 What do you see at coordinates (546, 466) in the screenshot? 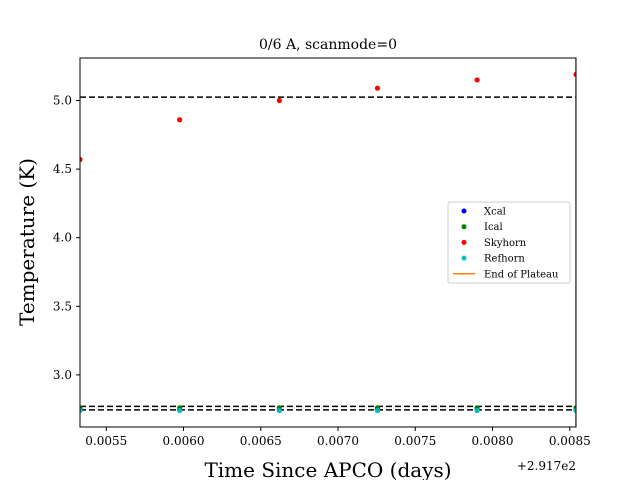
I see `x-axis-offset-label: +2.917e2` at bounding box center [546, 466].